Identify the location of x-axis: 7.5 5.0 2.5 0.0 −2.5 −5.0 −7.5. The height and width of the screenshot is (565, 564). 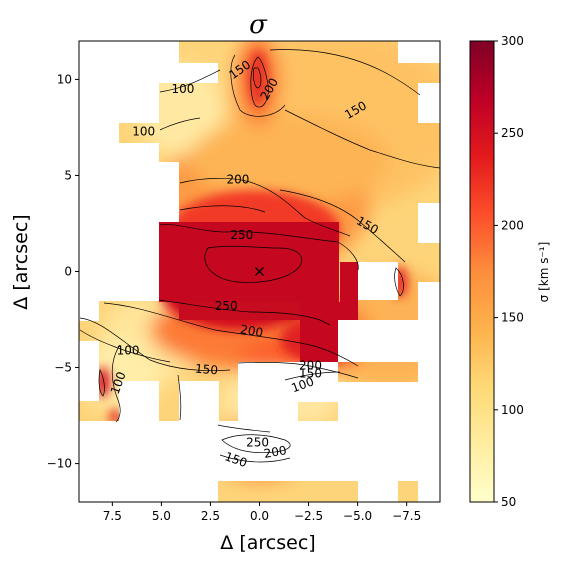
(262, 512).